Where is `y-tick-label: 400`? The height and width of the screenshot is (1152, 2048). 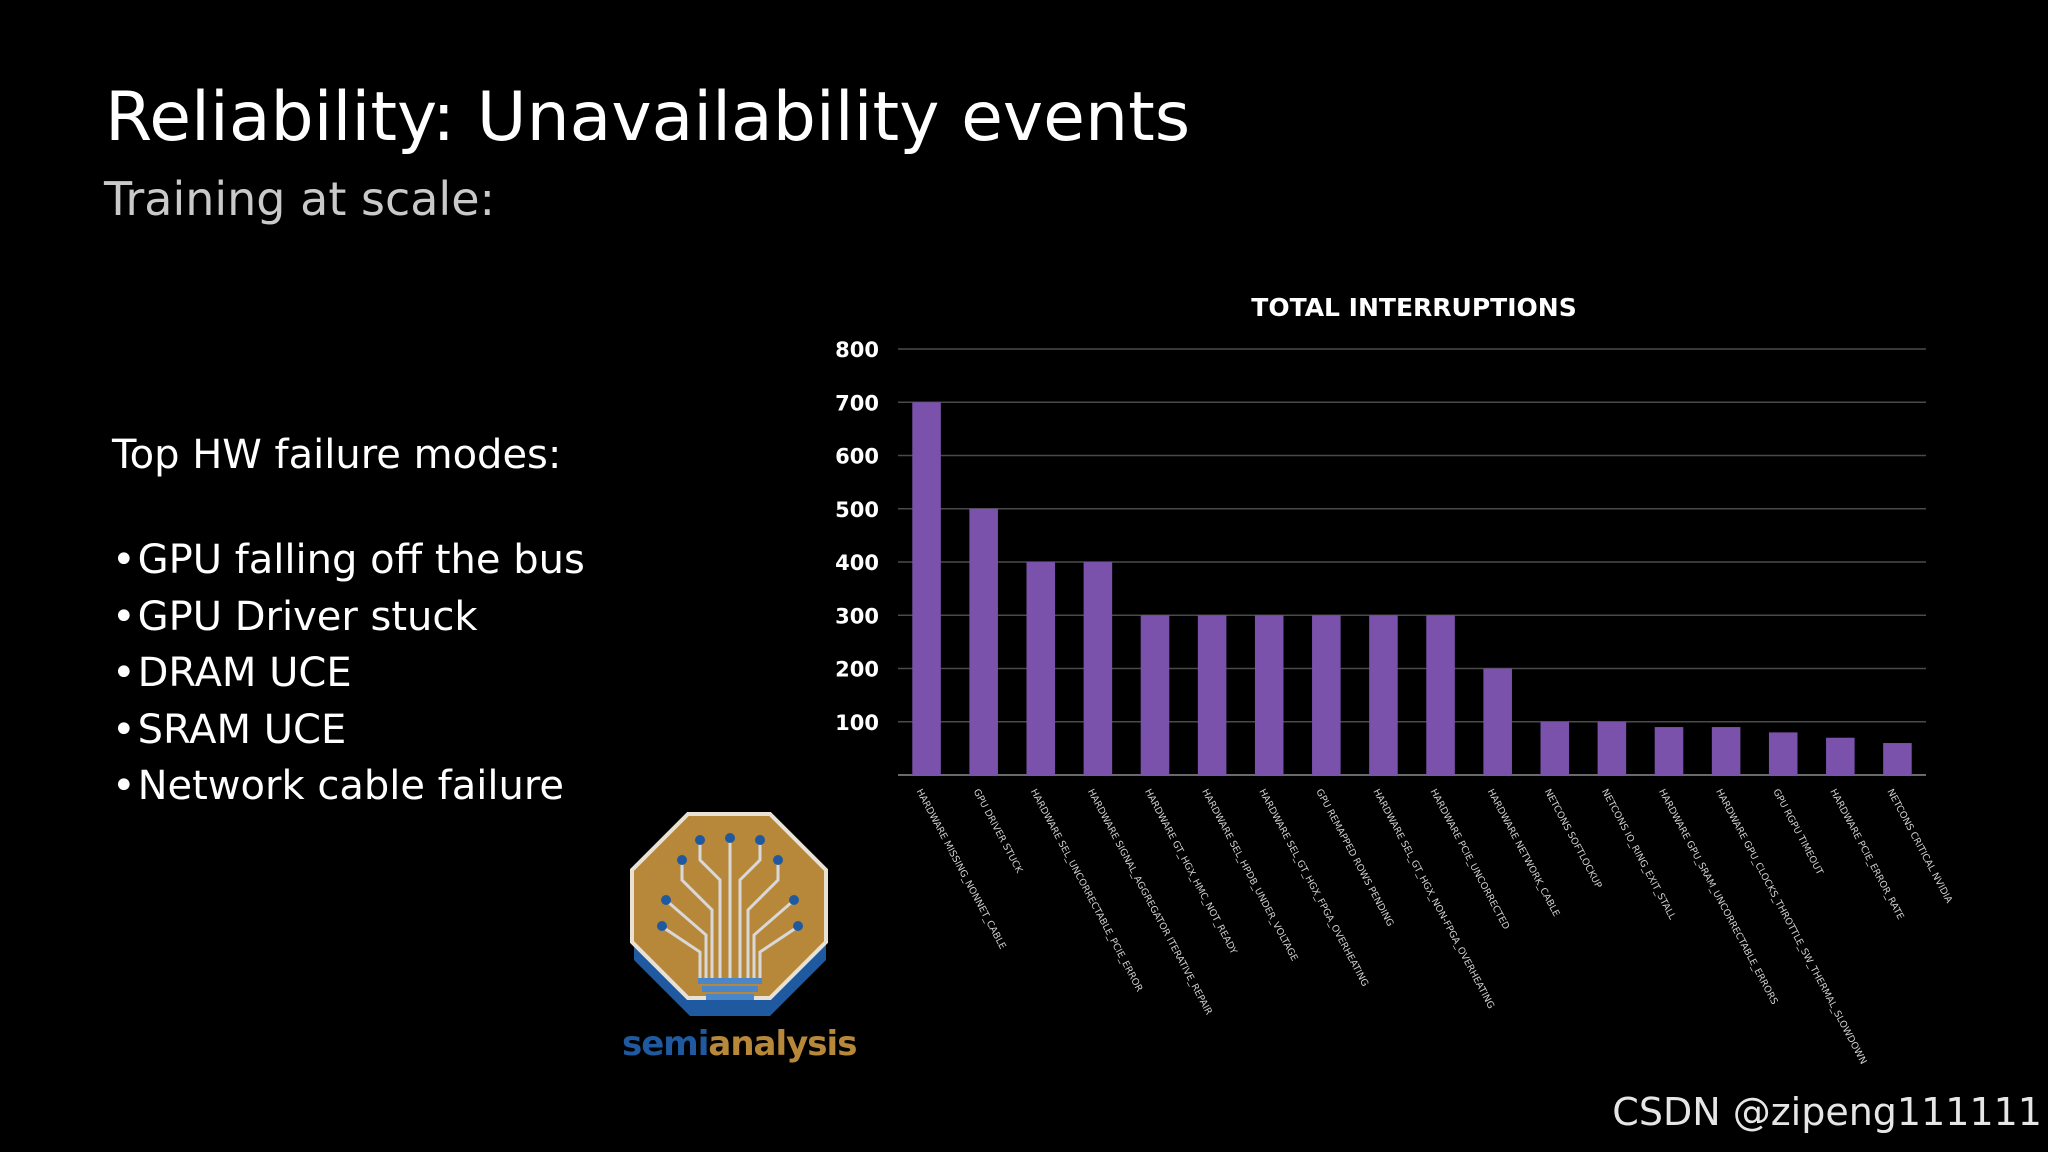
y-tick-label: 400 is located at coordinates (857, 563).